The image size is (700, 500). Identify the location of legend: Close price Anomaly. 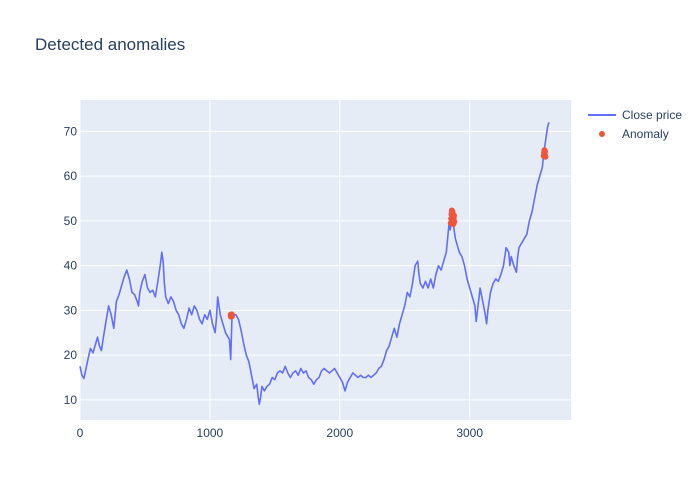
(635, 124).